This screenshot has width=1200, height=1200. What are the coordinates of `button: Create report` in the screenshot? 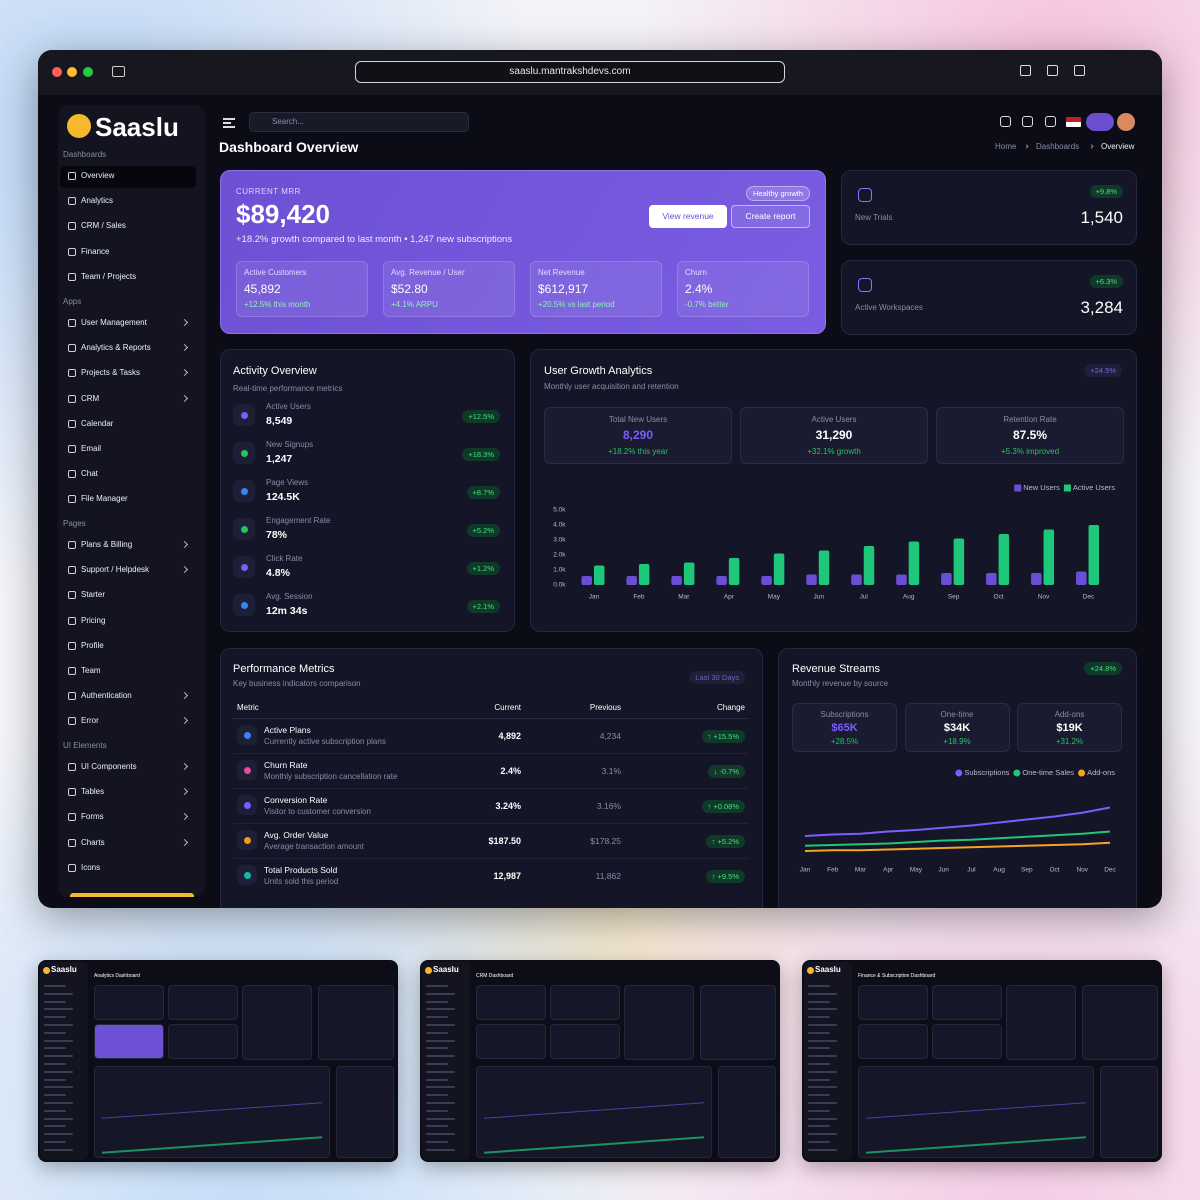 It's located at (770, 216).